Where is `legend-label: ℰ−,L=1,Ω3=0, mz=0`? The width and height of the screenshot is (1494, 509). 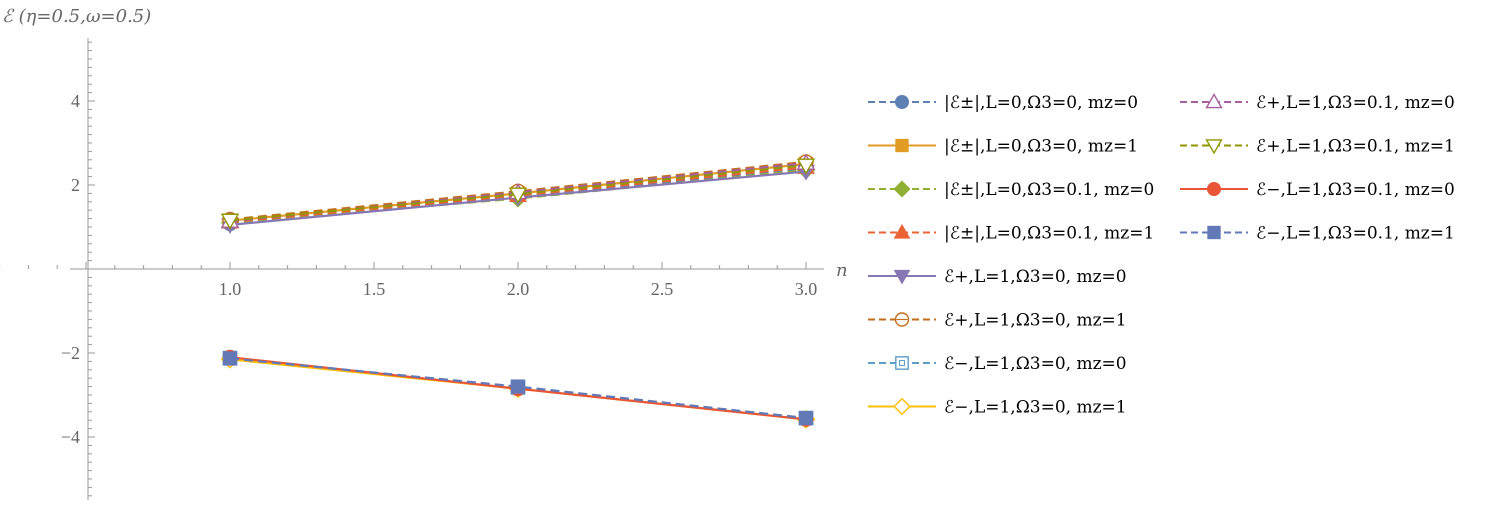
legend-label: ℰ−,L=1,Ω3=0, mz=0 is located at coordinates (1035, 364).